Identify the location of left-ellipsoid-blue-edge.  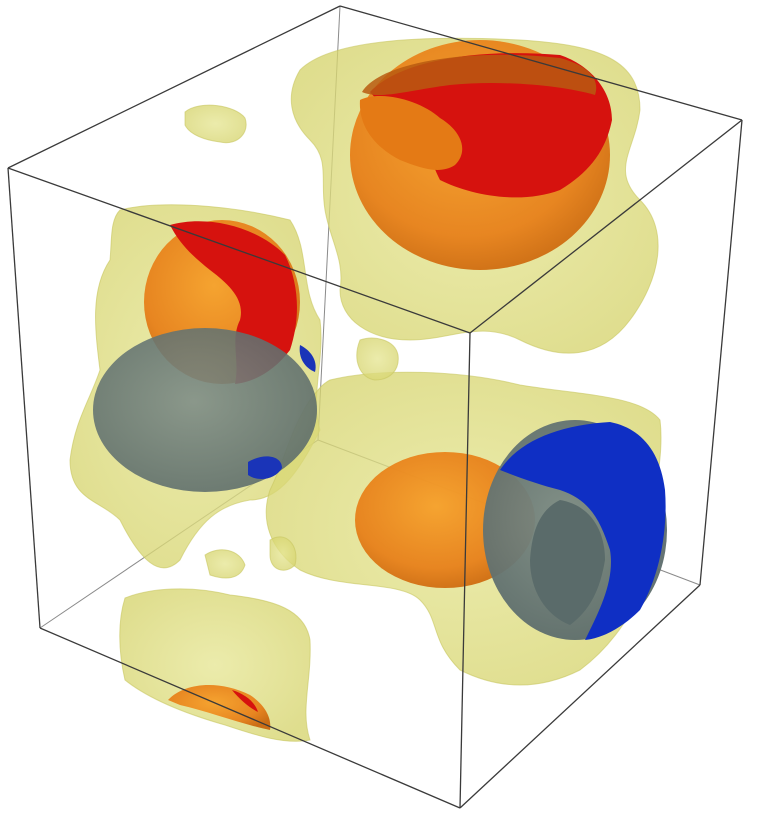
(265, 468).